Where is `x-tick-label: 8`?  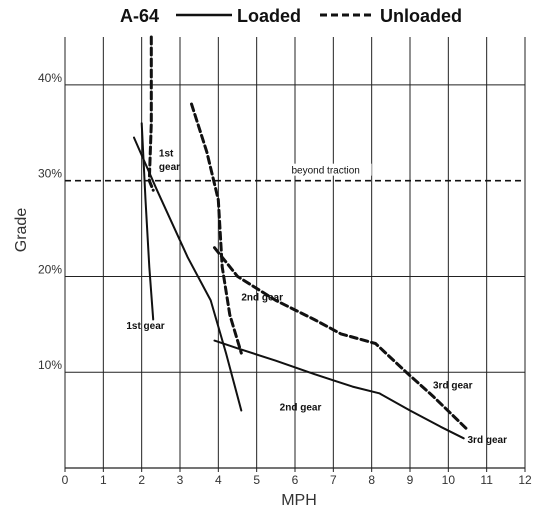 x-tick-label: 8 is located at coordinates (371, 480).